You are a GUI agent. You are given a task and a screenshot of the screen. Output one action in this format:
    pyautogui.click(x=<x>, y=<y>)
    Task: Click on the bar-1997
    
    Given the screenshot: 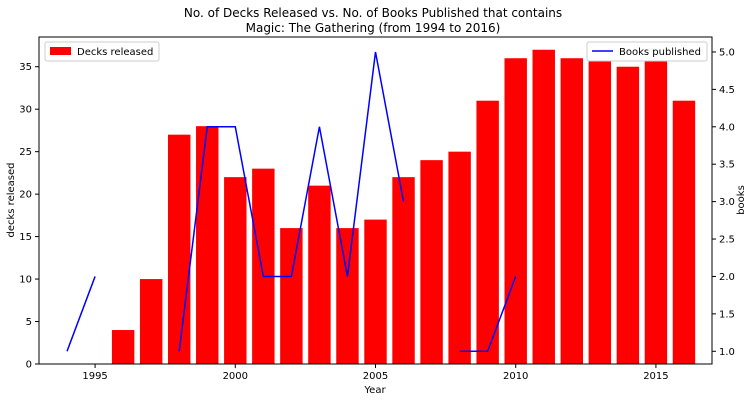 What is the action you would take?
    pyautogui.click(x=151, y=321)
    